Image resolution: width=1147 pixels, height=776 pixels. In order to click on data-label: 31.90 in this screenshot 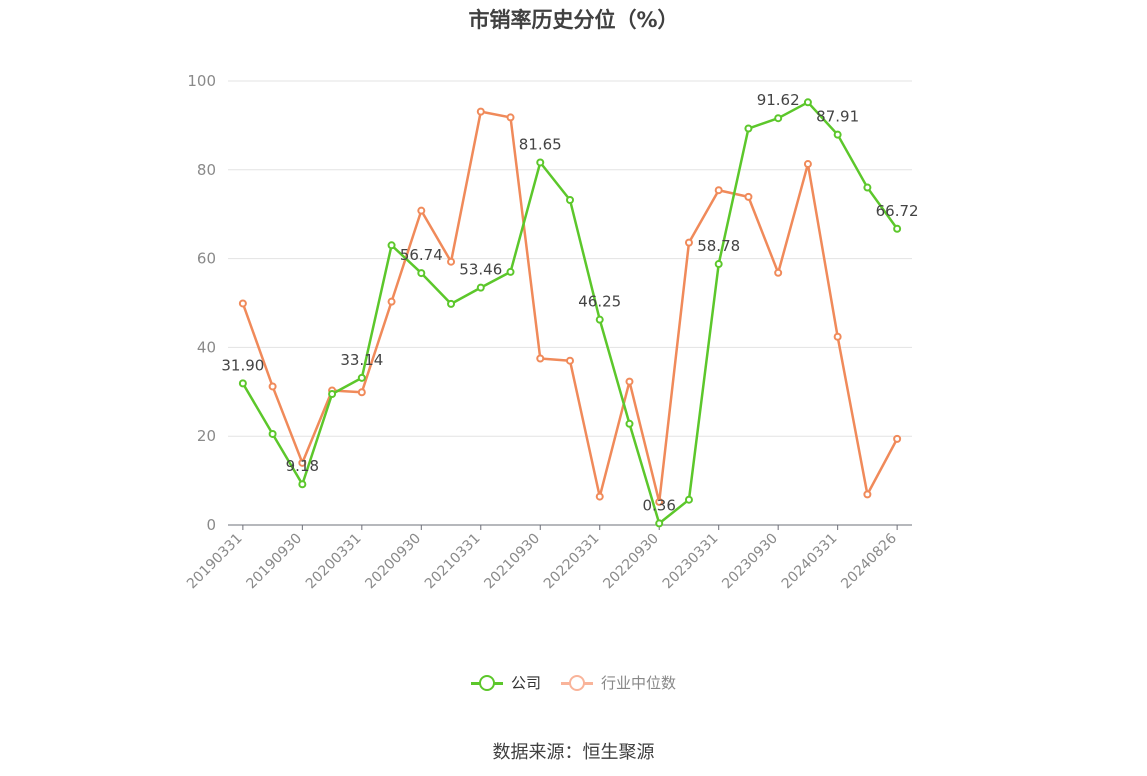, I will do `click(242, 365)`.